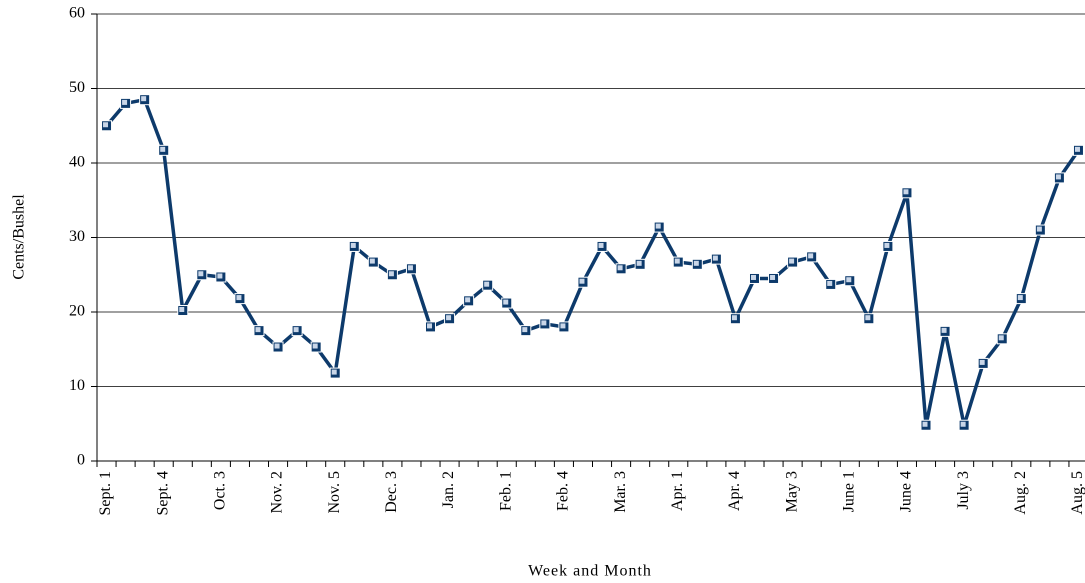 The image size is (1085, 583). What do you see at coordinates (1020, 493) in the screenshot?
I see `x-tick-label: Aug. 2` at bounding box center [1020, 493].